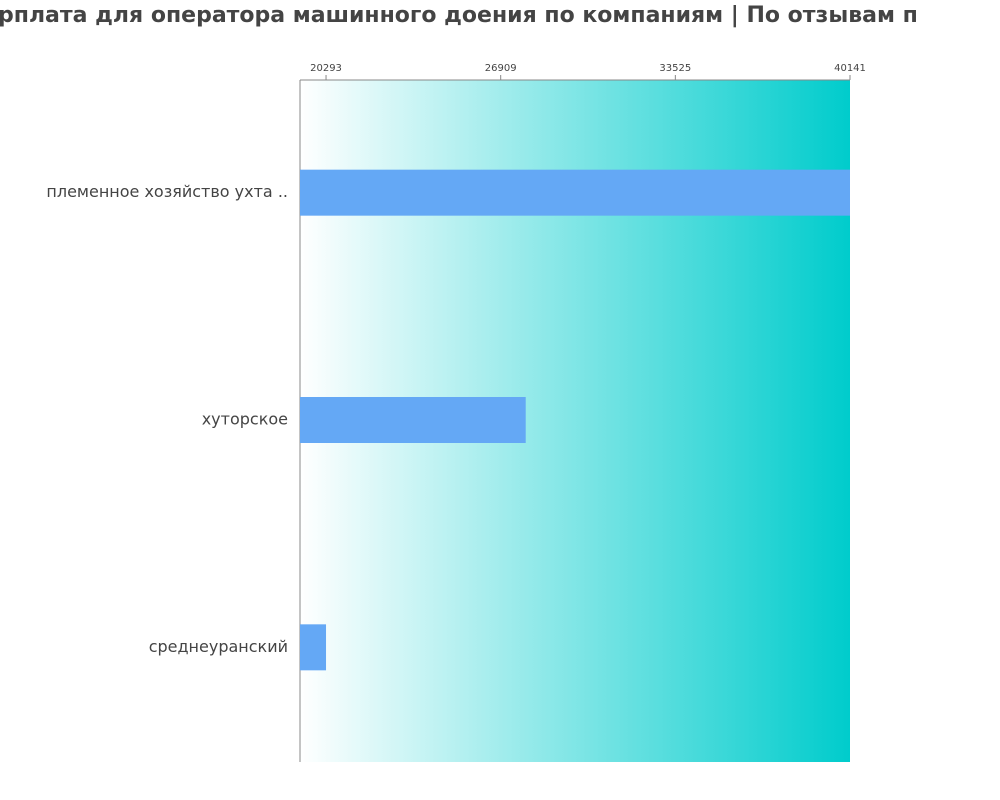 The width and height of the screenshot is (1000, 800). What do you see at coordinates (675, 68) in the screenshot?
I see `x-tick-label: 33525` at bounding box center [675, 68].